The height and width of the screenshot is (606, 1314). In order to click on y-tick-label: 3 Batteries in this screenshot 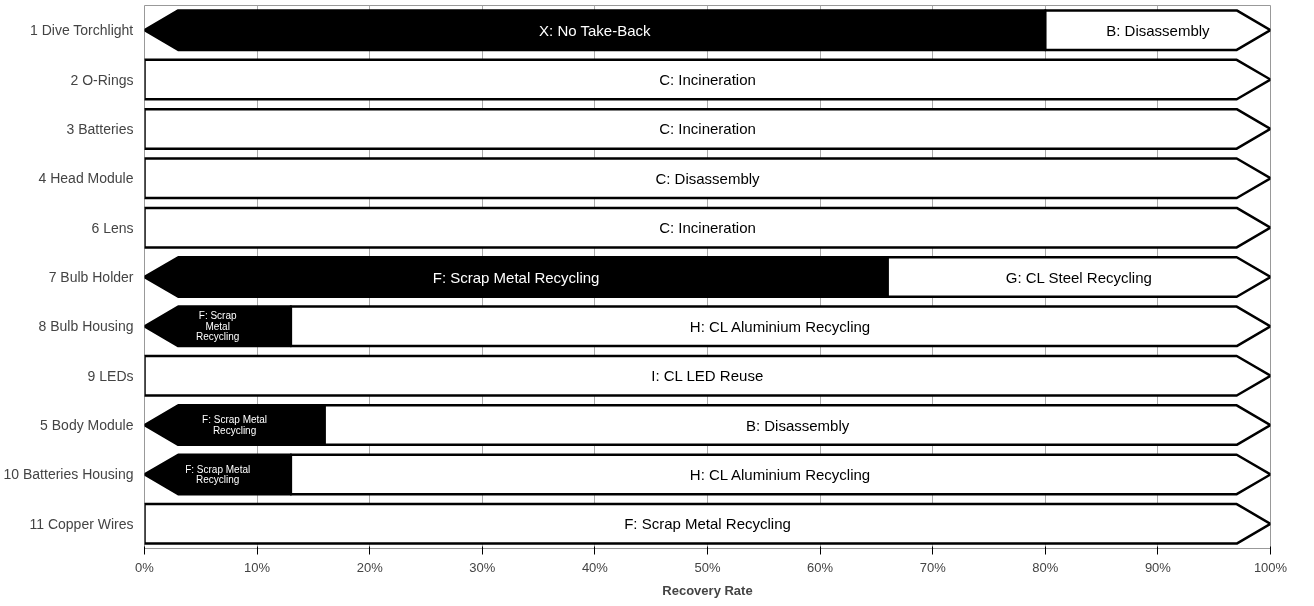, I will do `click(100, 128)`.